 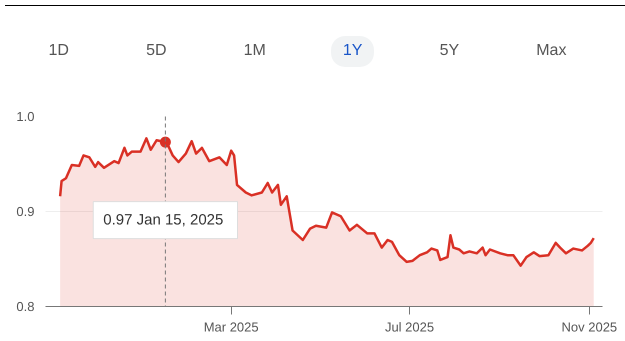 I want to click on y-tick-label: 1.0, so click(x=25, y=116).